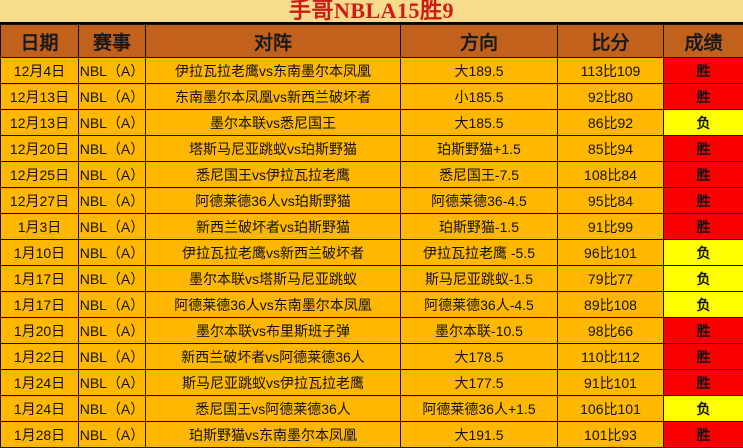  What do you see at coordinates (479, 331) in the screenshot?
I see `cell-direction: 墨尔本联-10.5` at bounding box center [479, 331].